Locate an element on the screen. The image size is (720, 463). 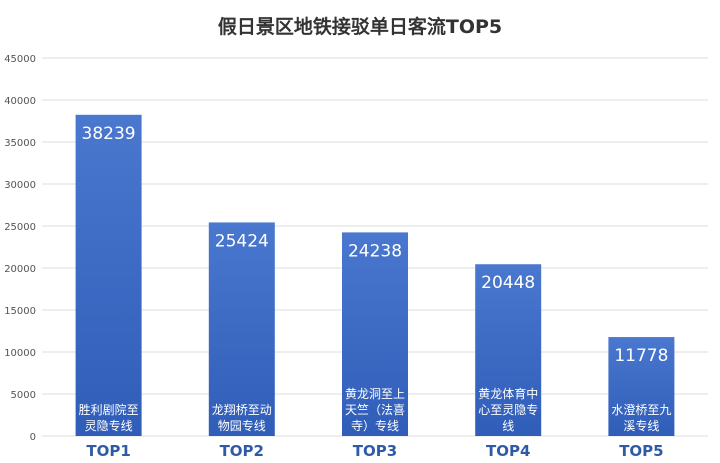
bar-description-label: 胜利剧院至 is located at coordinates (109, 409).